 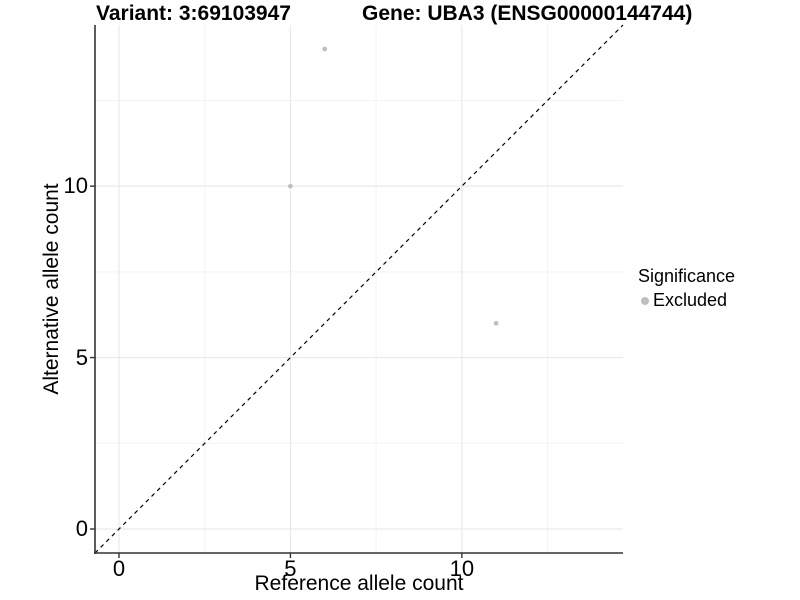 What do you see at coordinates (645, 300) in the screenshot?
I see `legend-key-dot-icon` at bounding box center [645, 300].